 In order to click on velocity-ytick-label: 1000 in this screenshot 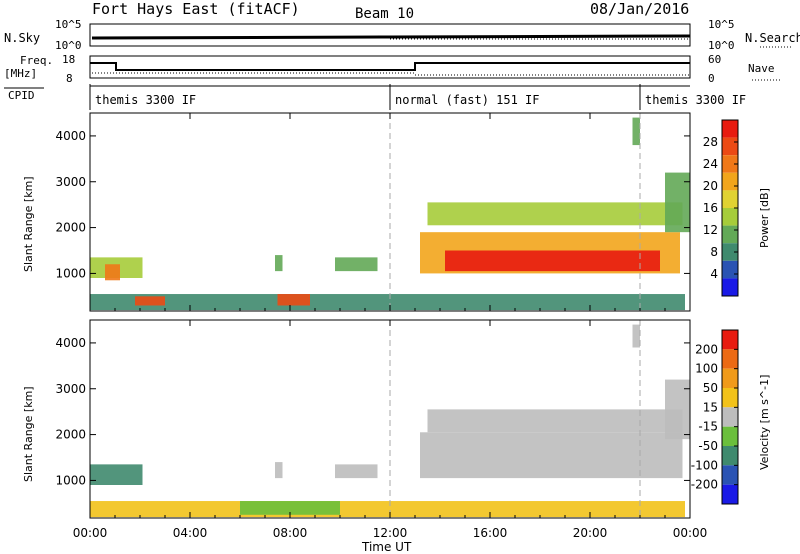, I will do `click(70, 480)`.